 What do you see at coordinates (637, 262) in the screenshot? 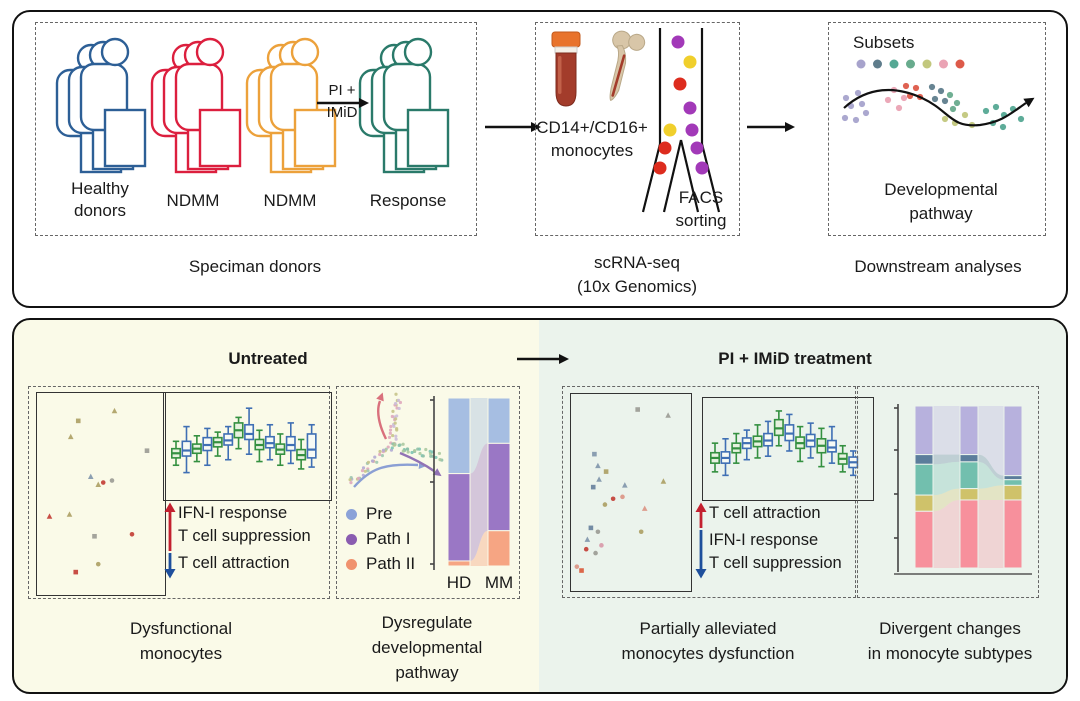
I see `label-line: scRNA-seq` at bounding box center [637, 262].